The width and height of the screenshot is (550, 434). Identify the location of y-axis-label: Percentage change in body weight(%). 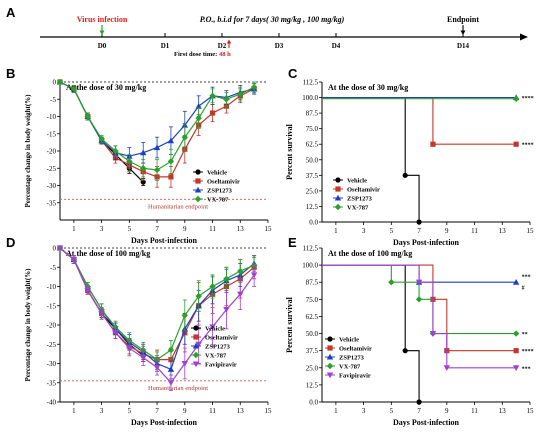
(28, 325).